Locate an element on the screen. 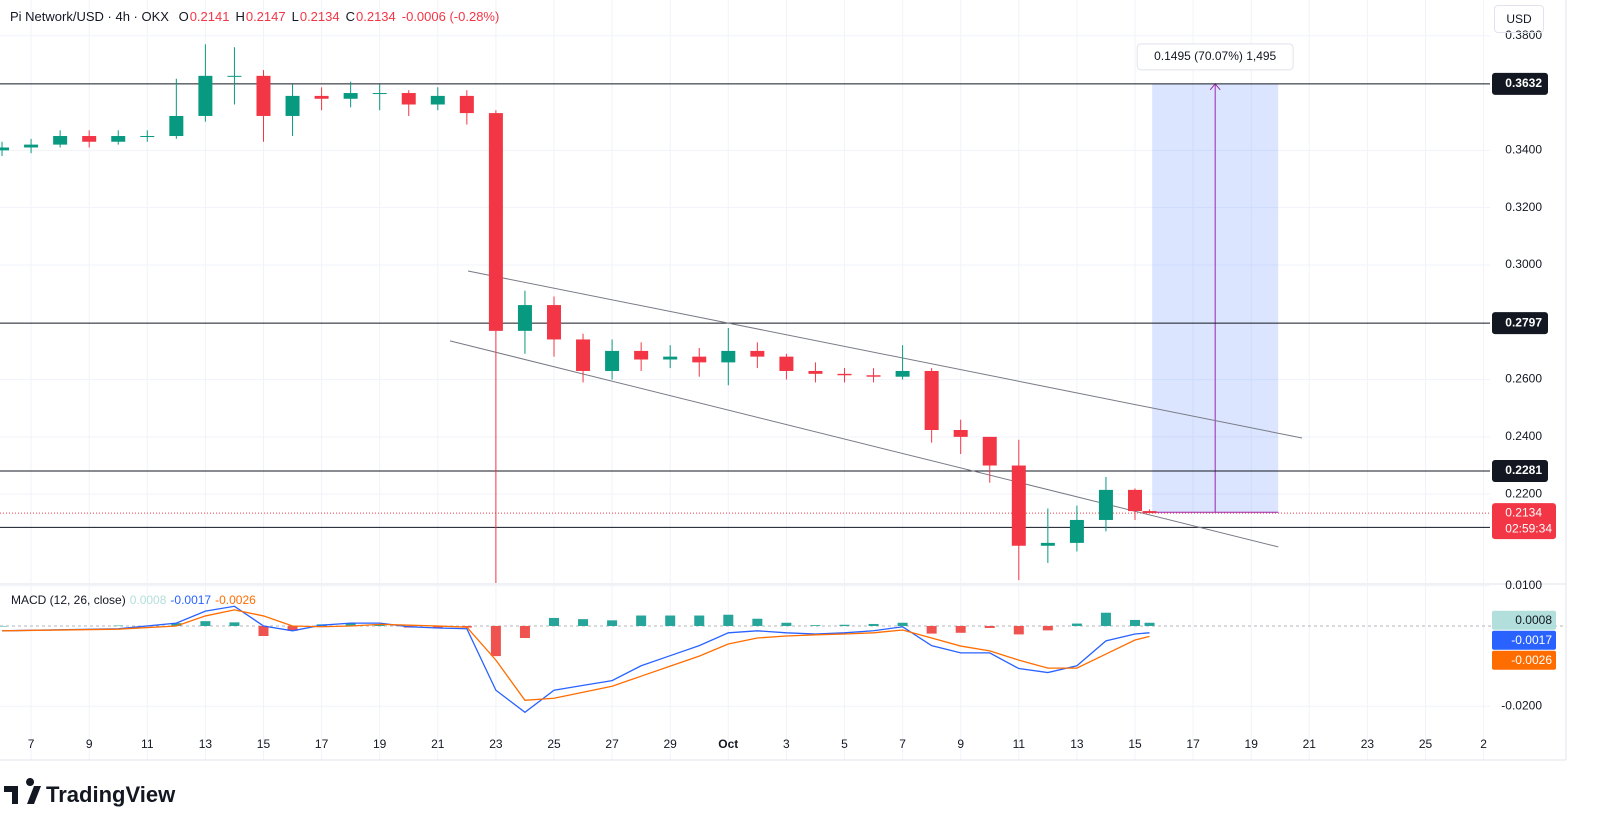 The height and width of the screenshot is (830, 1598). signal-legend-value: -0.0026 is located at coordinates (235, 600).